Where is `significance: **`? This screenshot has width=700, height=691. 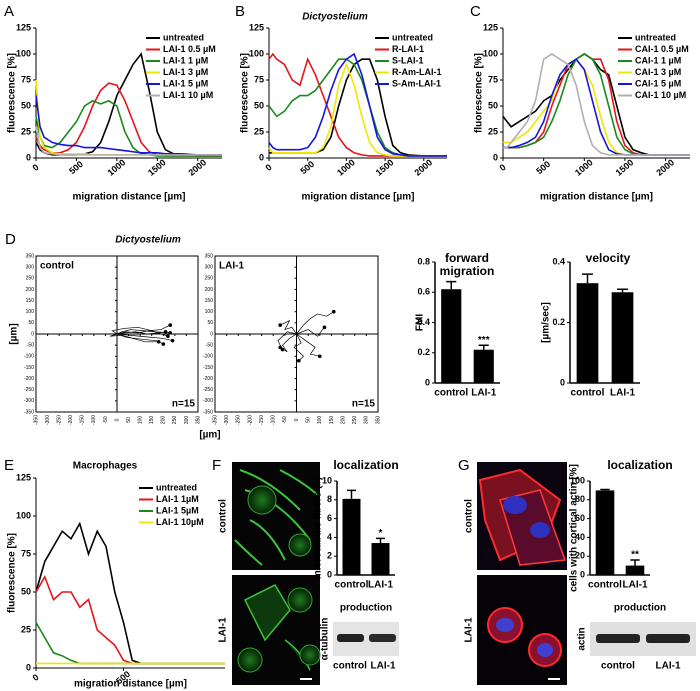
significance: ** is located at coordinates (635, 555).